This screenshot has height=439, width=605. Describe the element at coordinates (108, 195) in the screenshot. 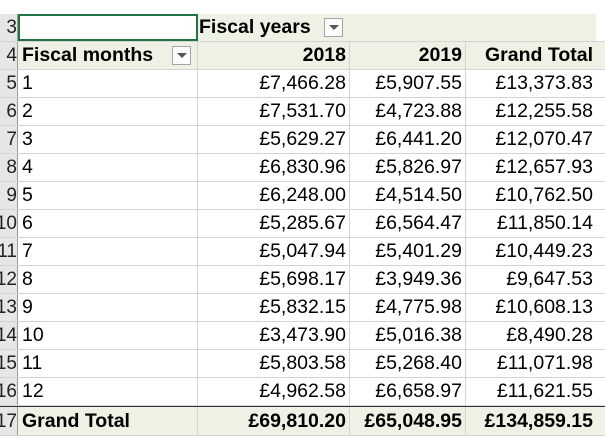

I see `month-cell: 5` at that location.